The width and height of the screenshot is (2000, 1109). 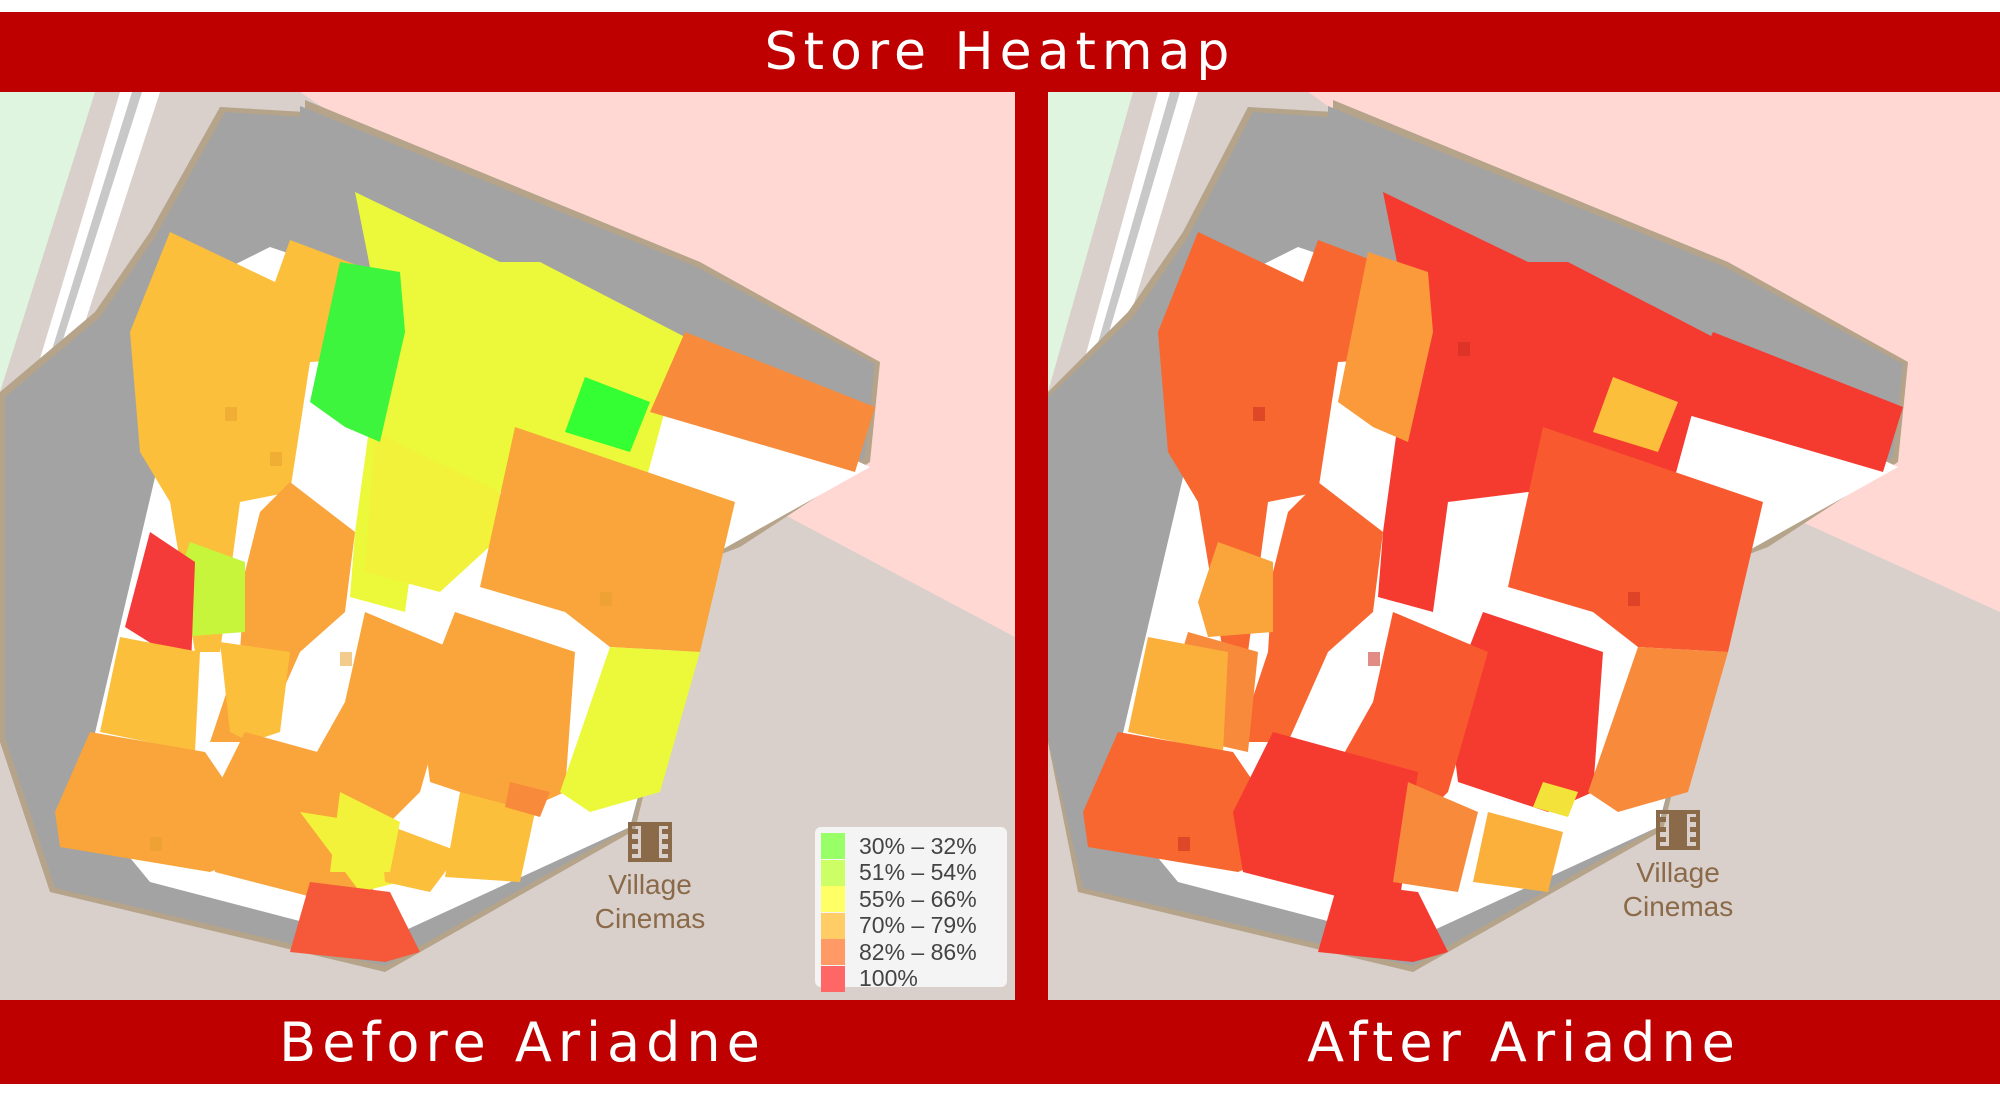 I want to click on legend-label: 100%, so click(x=888, y=978).